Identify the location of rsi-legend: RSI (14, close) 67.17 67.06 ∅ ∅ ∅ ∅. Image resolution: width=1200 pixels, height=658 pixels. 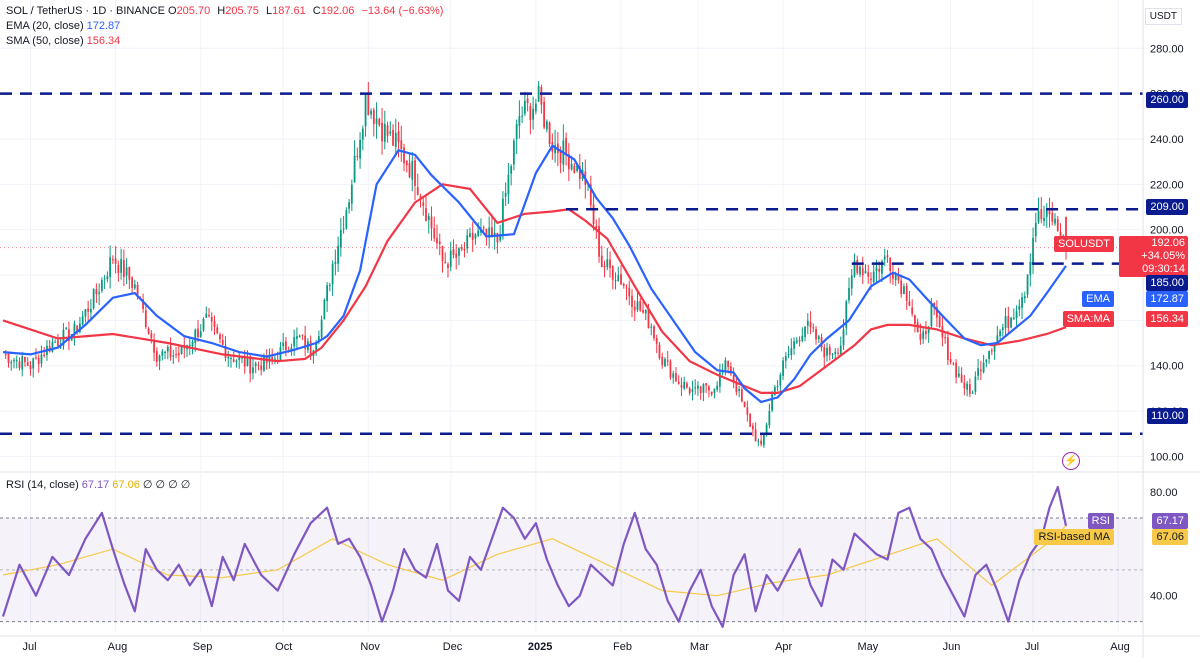
(98, 485).